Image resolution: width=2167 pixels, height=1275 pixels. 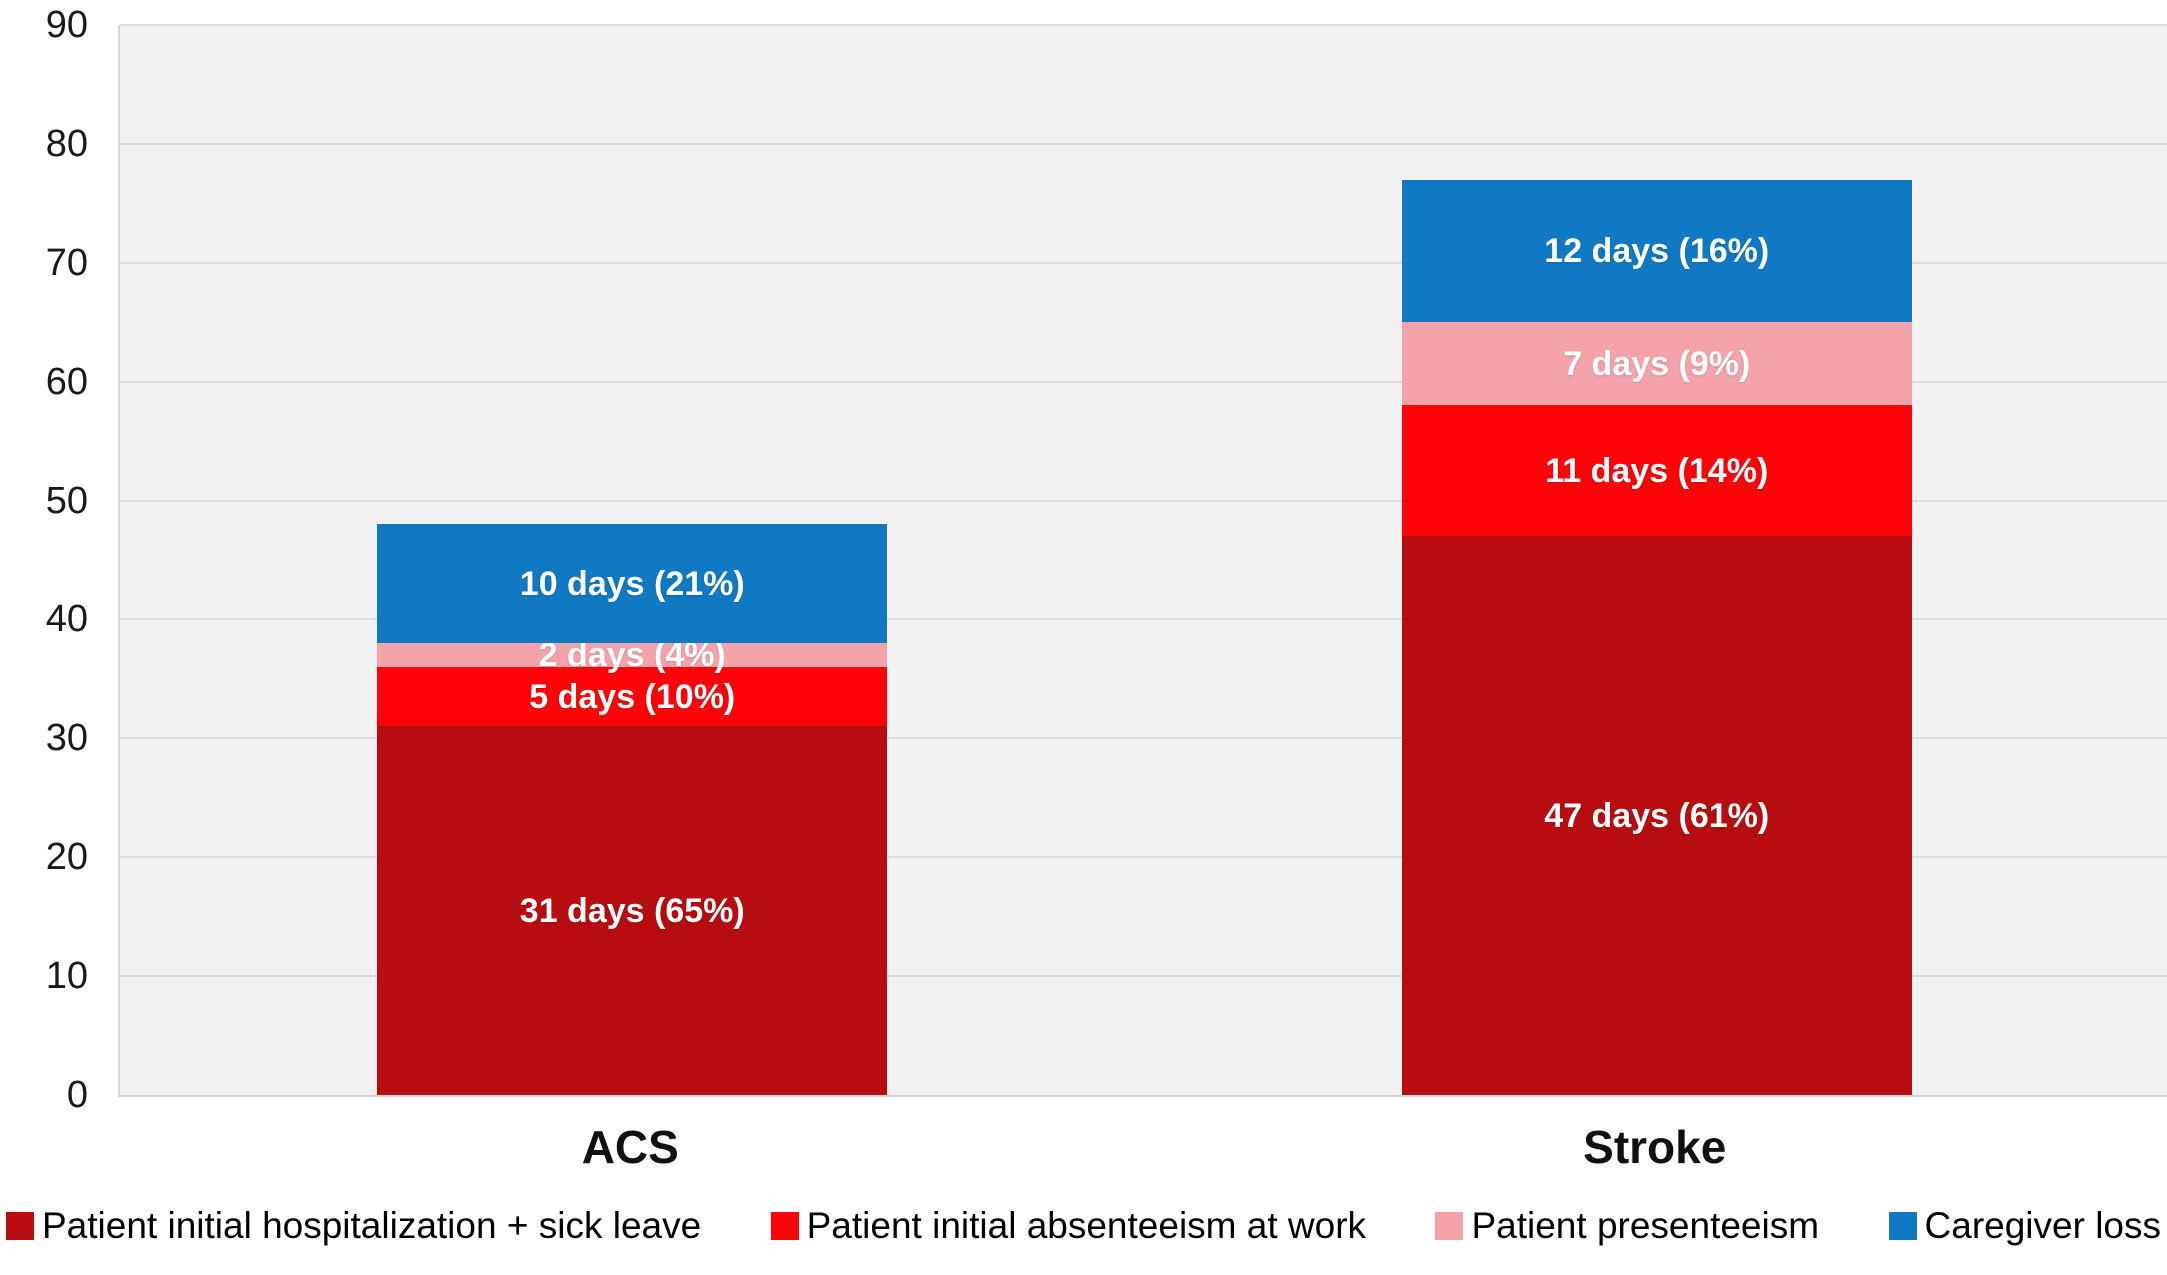 What do you see at coordinates (1142, 1147) in the screenshot?
I see `x-axis-labels: ACS Stroke` at bounding box center [1142, 1147].